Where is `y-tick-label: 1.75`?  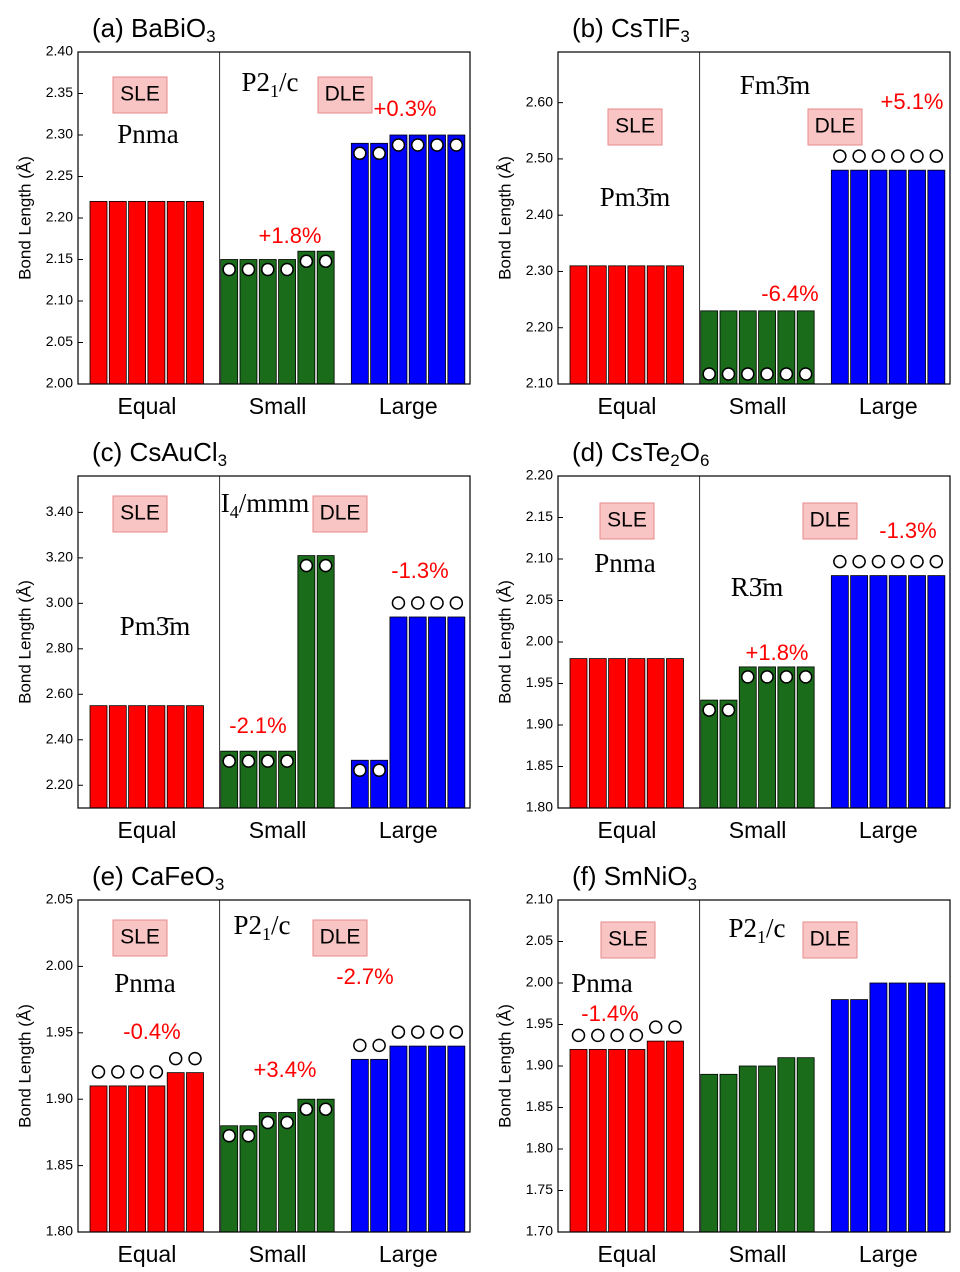 y-tick-label: 1.75 is located at coordinates (539, 1189).